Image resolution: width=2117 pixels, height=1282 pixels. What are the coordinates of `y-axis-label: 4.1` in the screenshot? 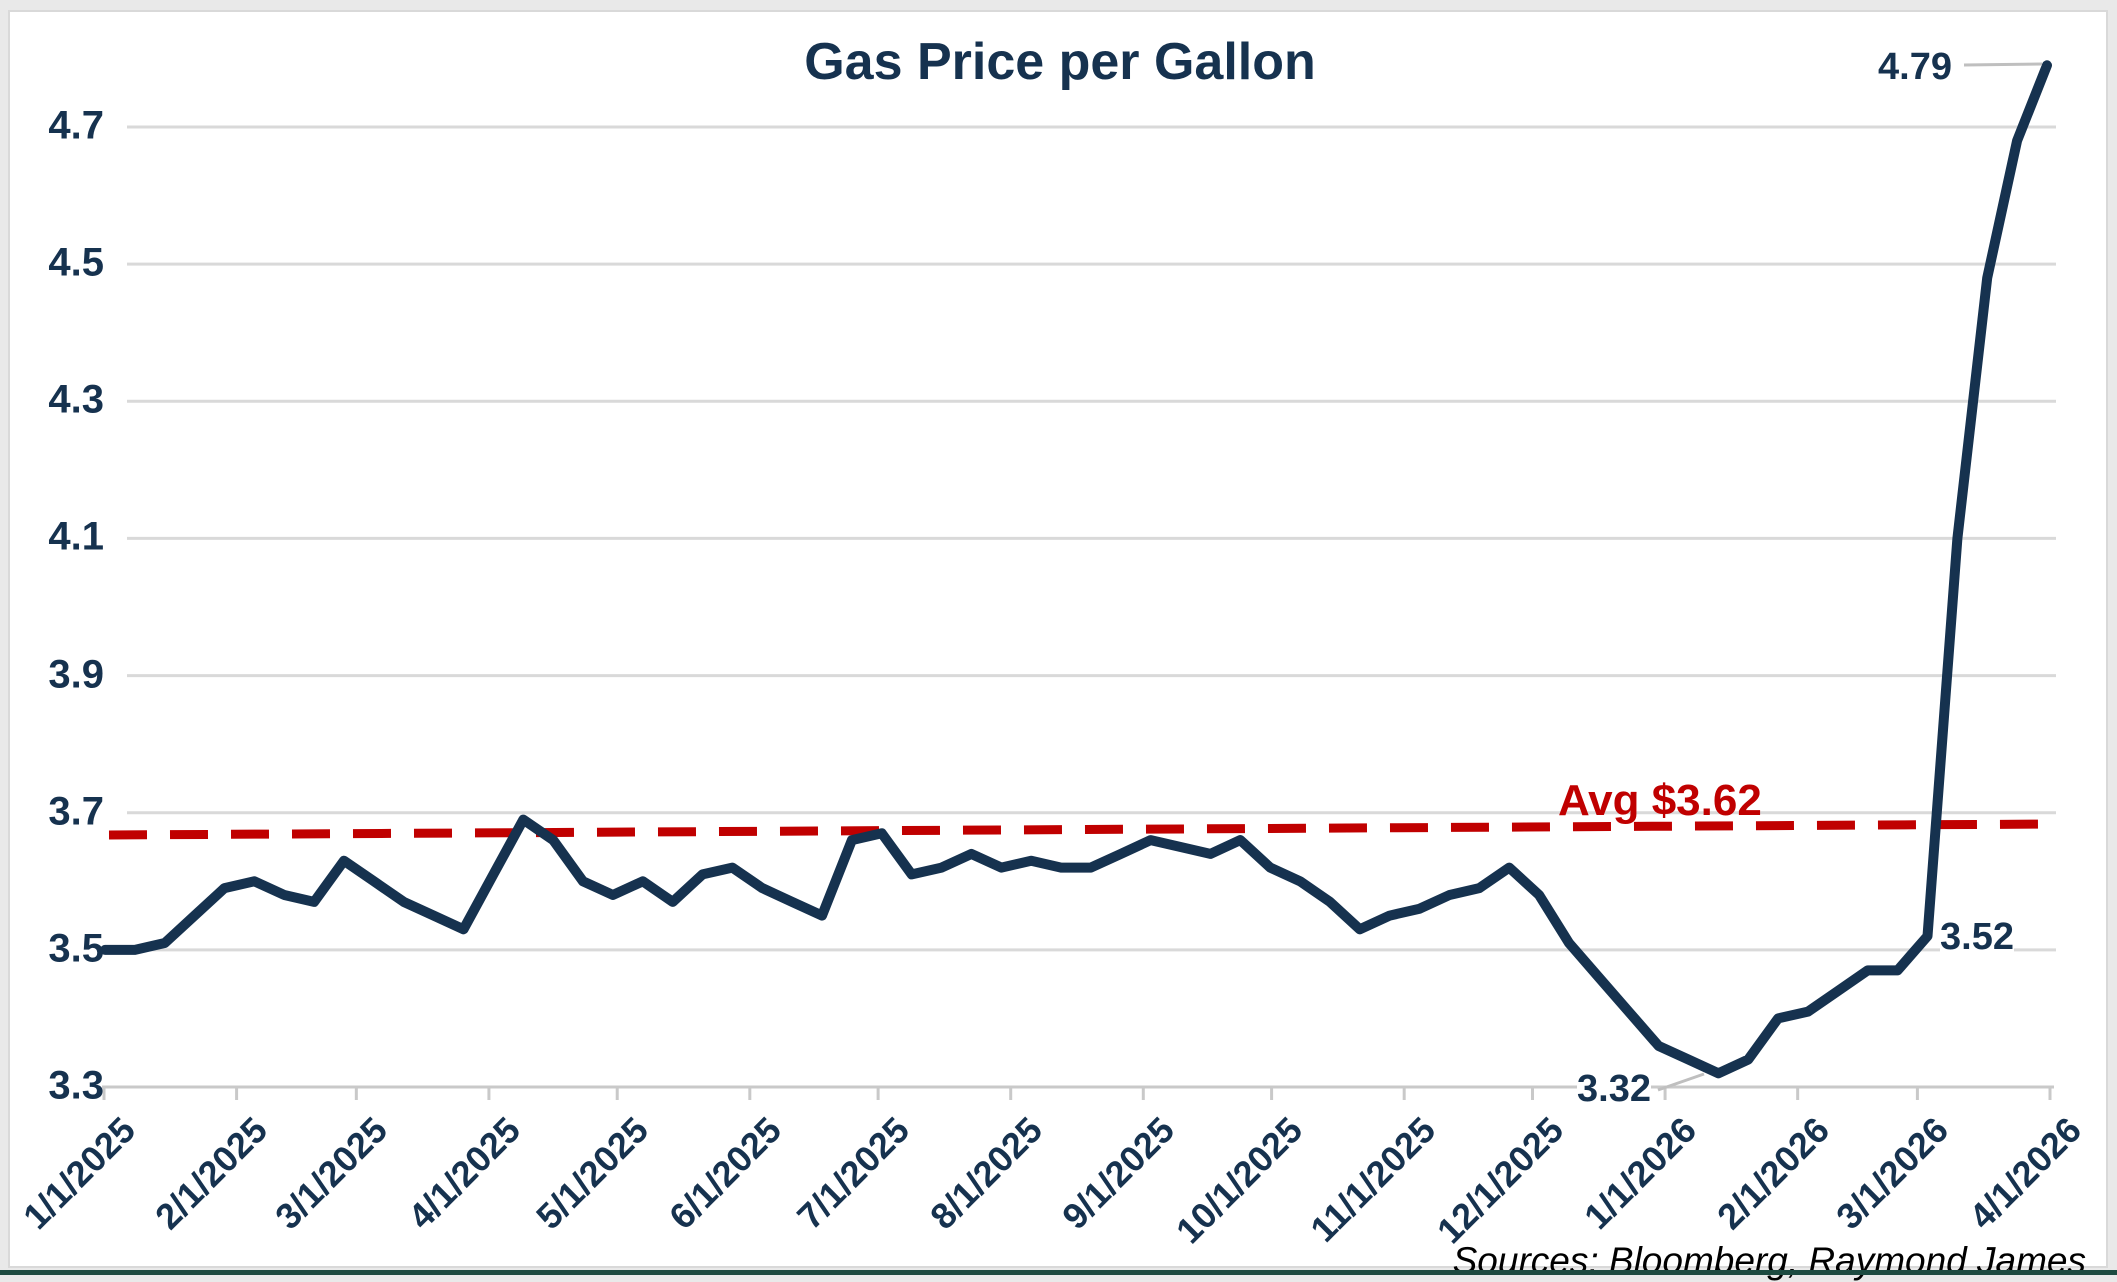 It's located at (76, 537).